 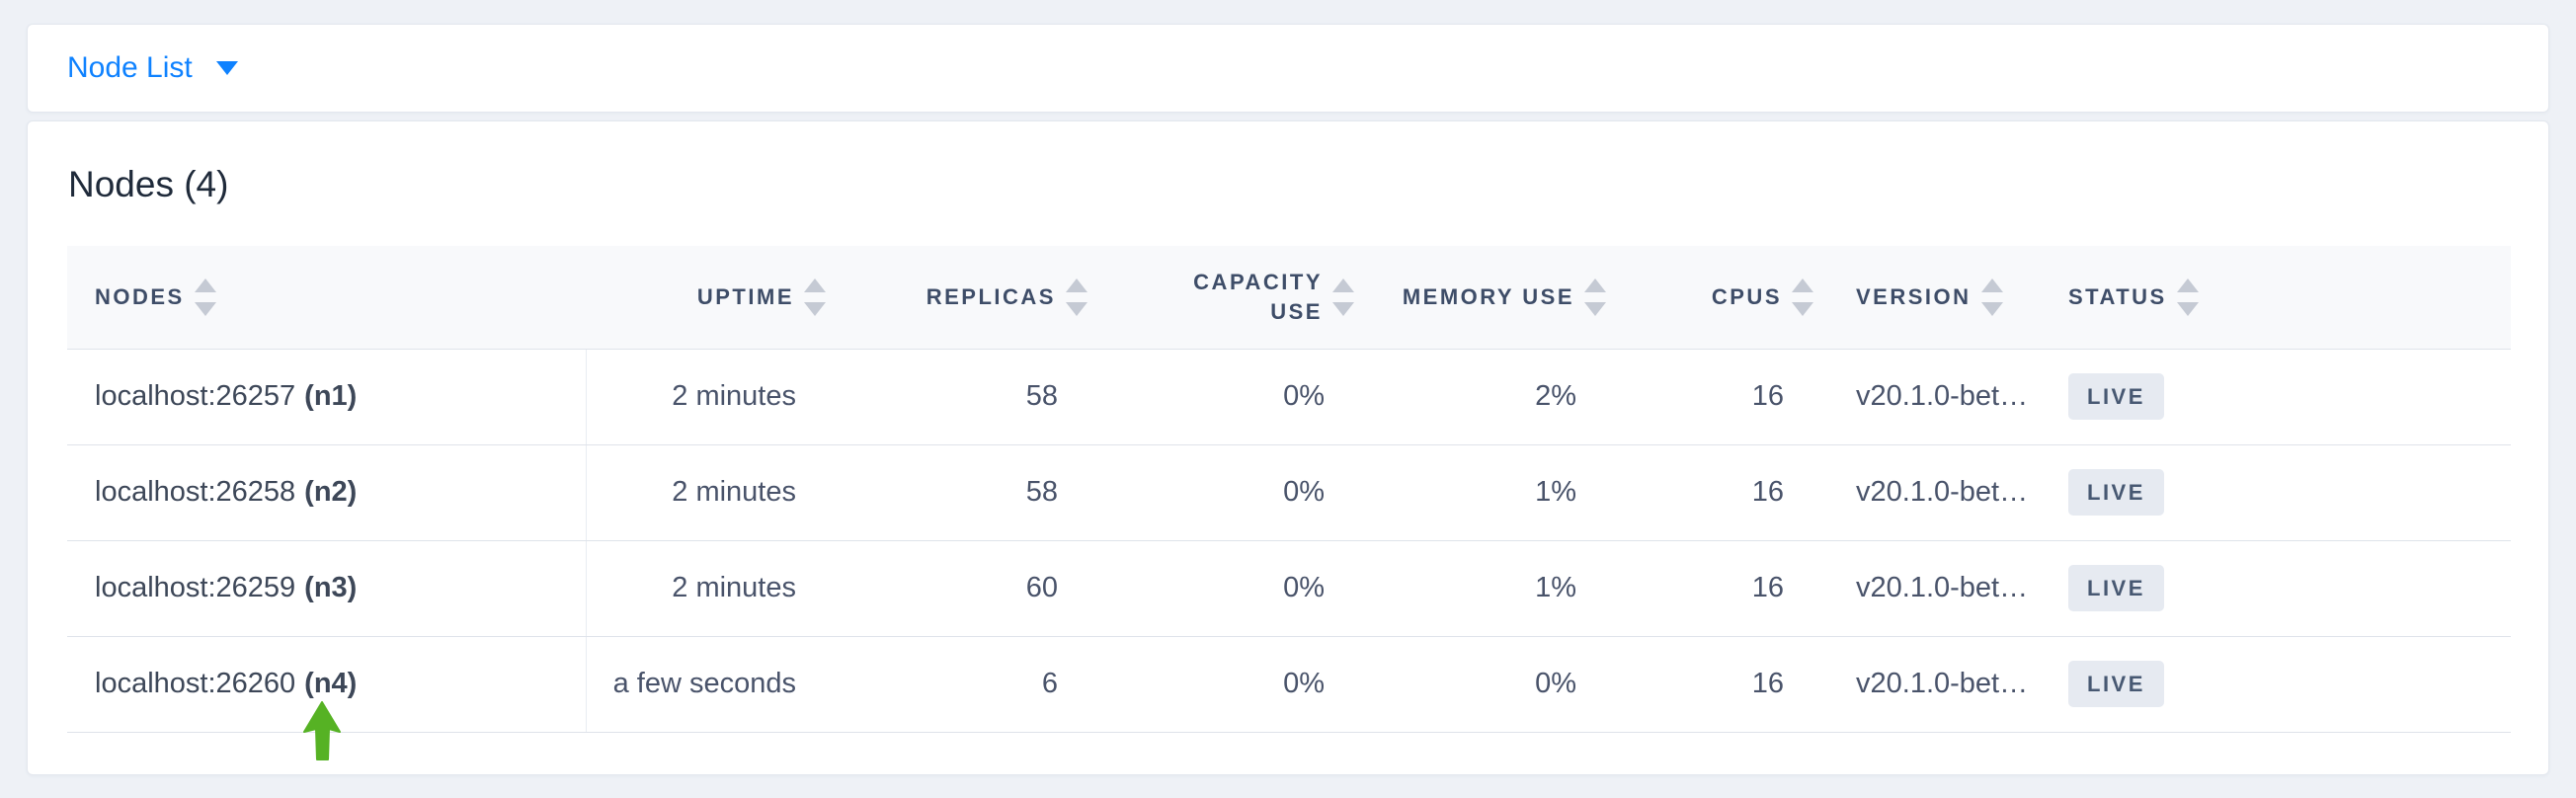 What do you see at coordinates (331, 396) in the screenshot?
I see `node-id: (n1)` at bounding box center [331, 396].